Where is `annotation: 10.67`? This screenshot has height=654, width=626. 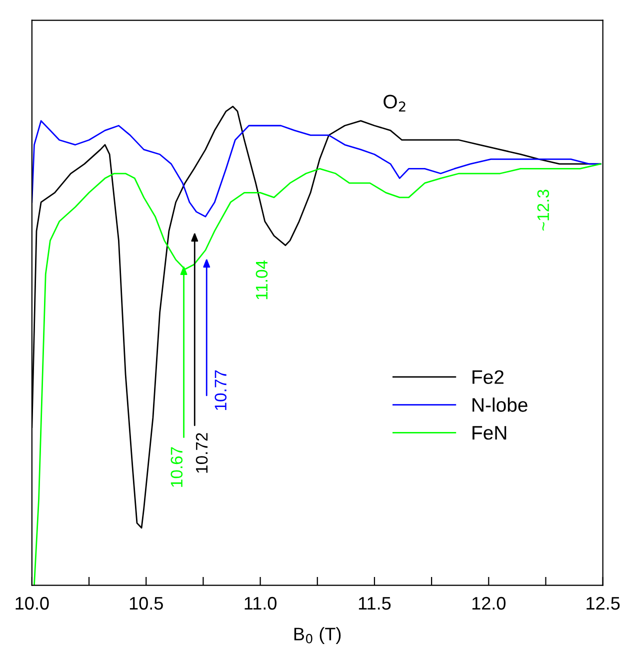 annotation: 10.67 is located at coordinates (176, 467).